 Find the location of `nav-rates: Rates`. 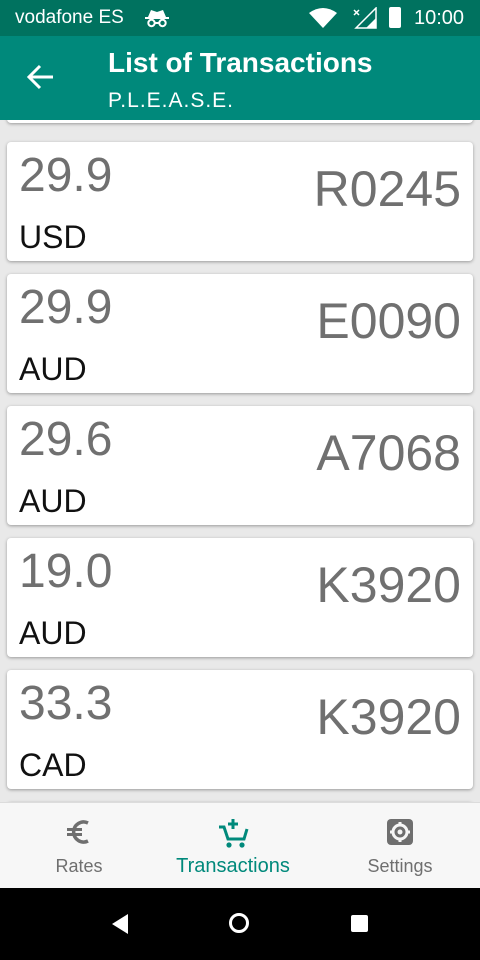

nav-rates: Rates is located at coordinates (79, 846).